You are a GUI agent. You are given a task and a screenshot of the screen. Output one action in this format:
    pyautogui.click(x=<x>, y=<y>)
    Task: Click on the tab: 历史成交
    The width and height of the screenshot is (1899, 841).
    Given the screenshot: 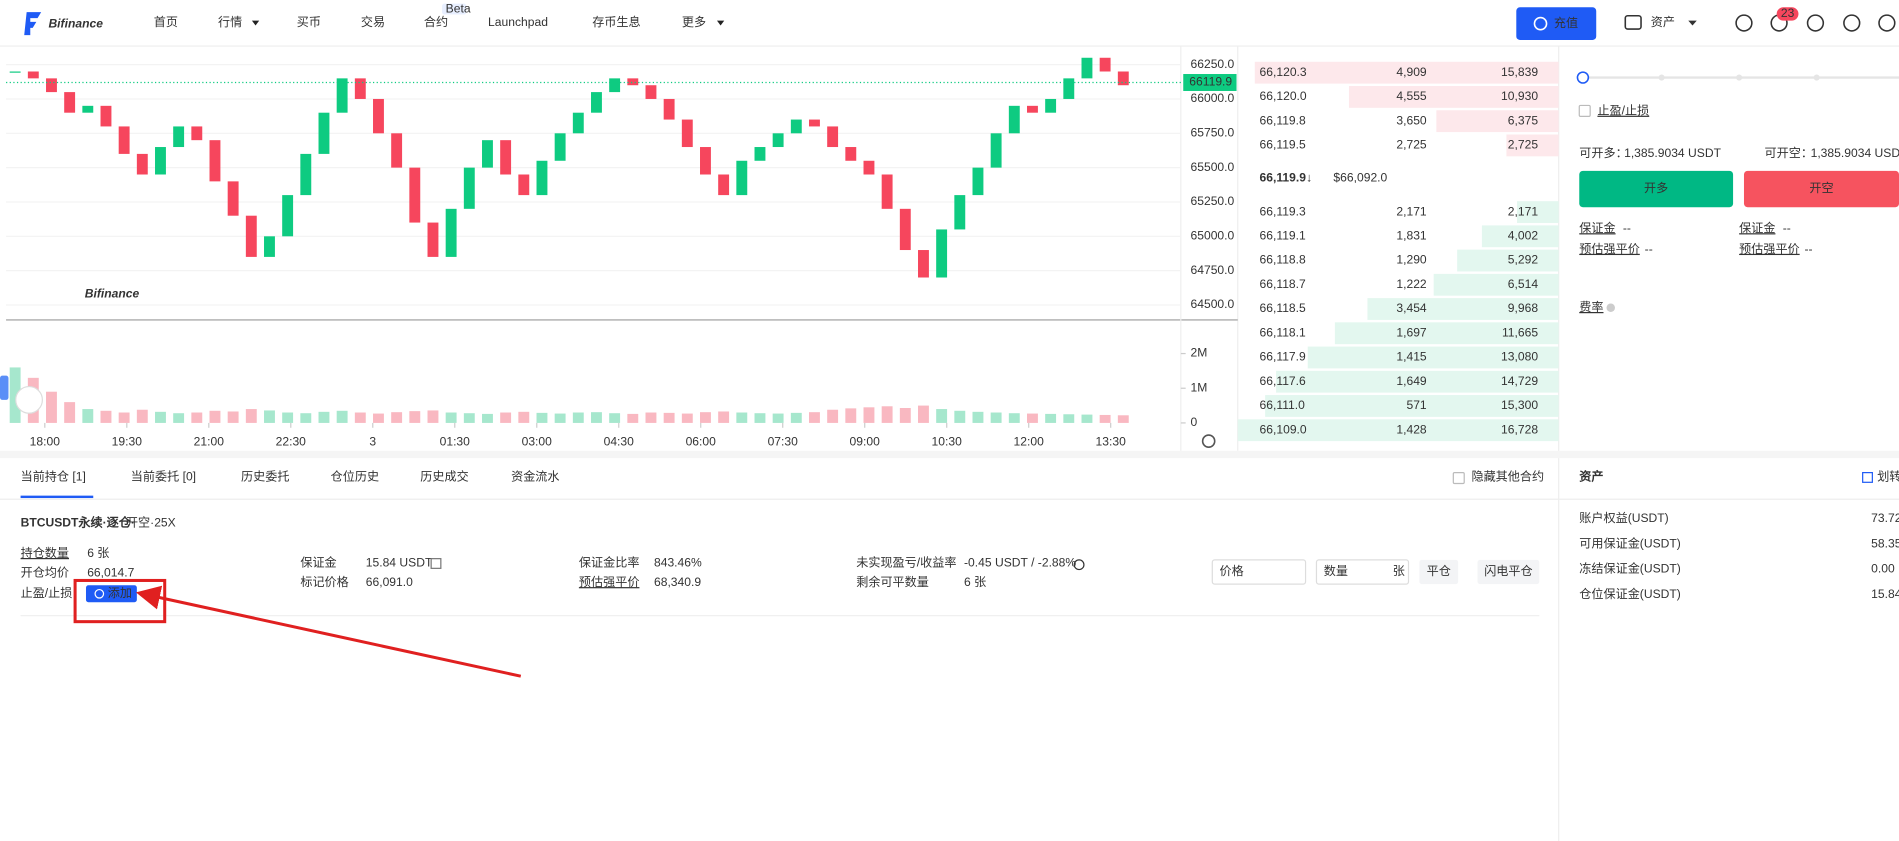 What is the action you would take?
    pyautogui.click(x=444, y=476)
    